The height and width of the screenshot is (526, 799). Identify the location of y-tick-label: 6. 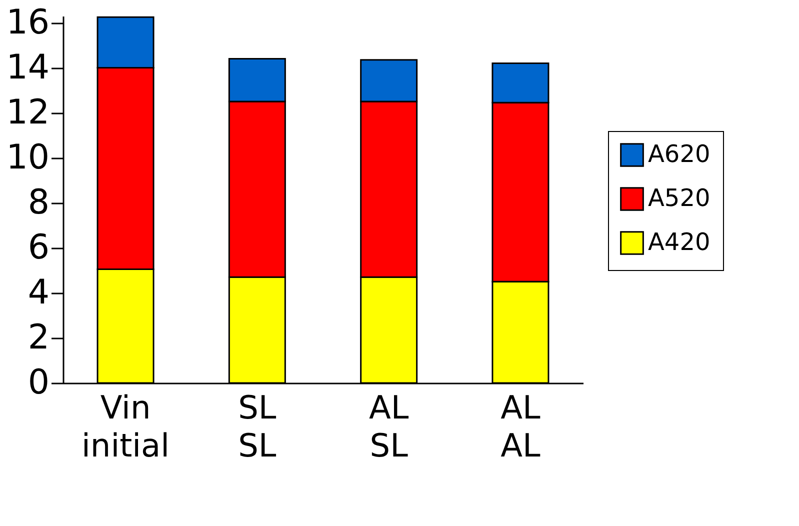
(39, 247).